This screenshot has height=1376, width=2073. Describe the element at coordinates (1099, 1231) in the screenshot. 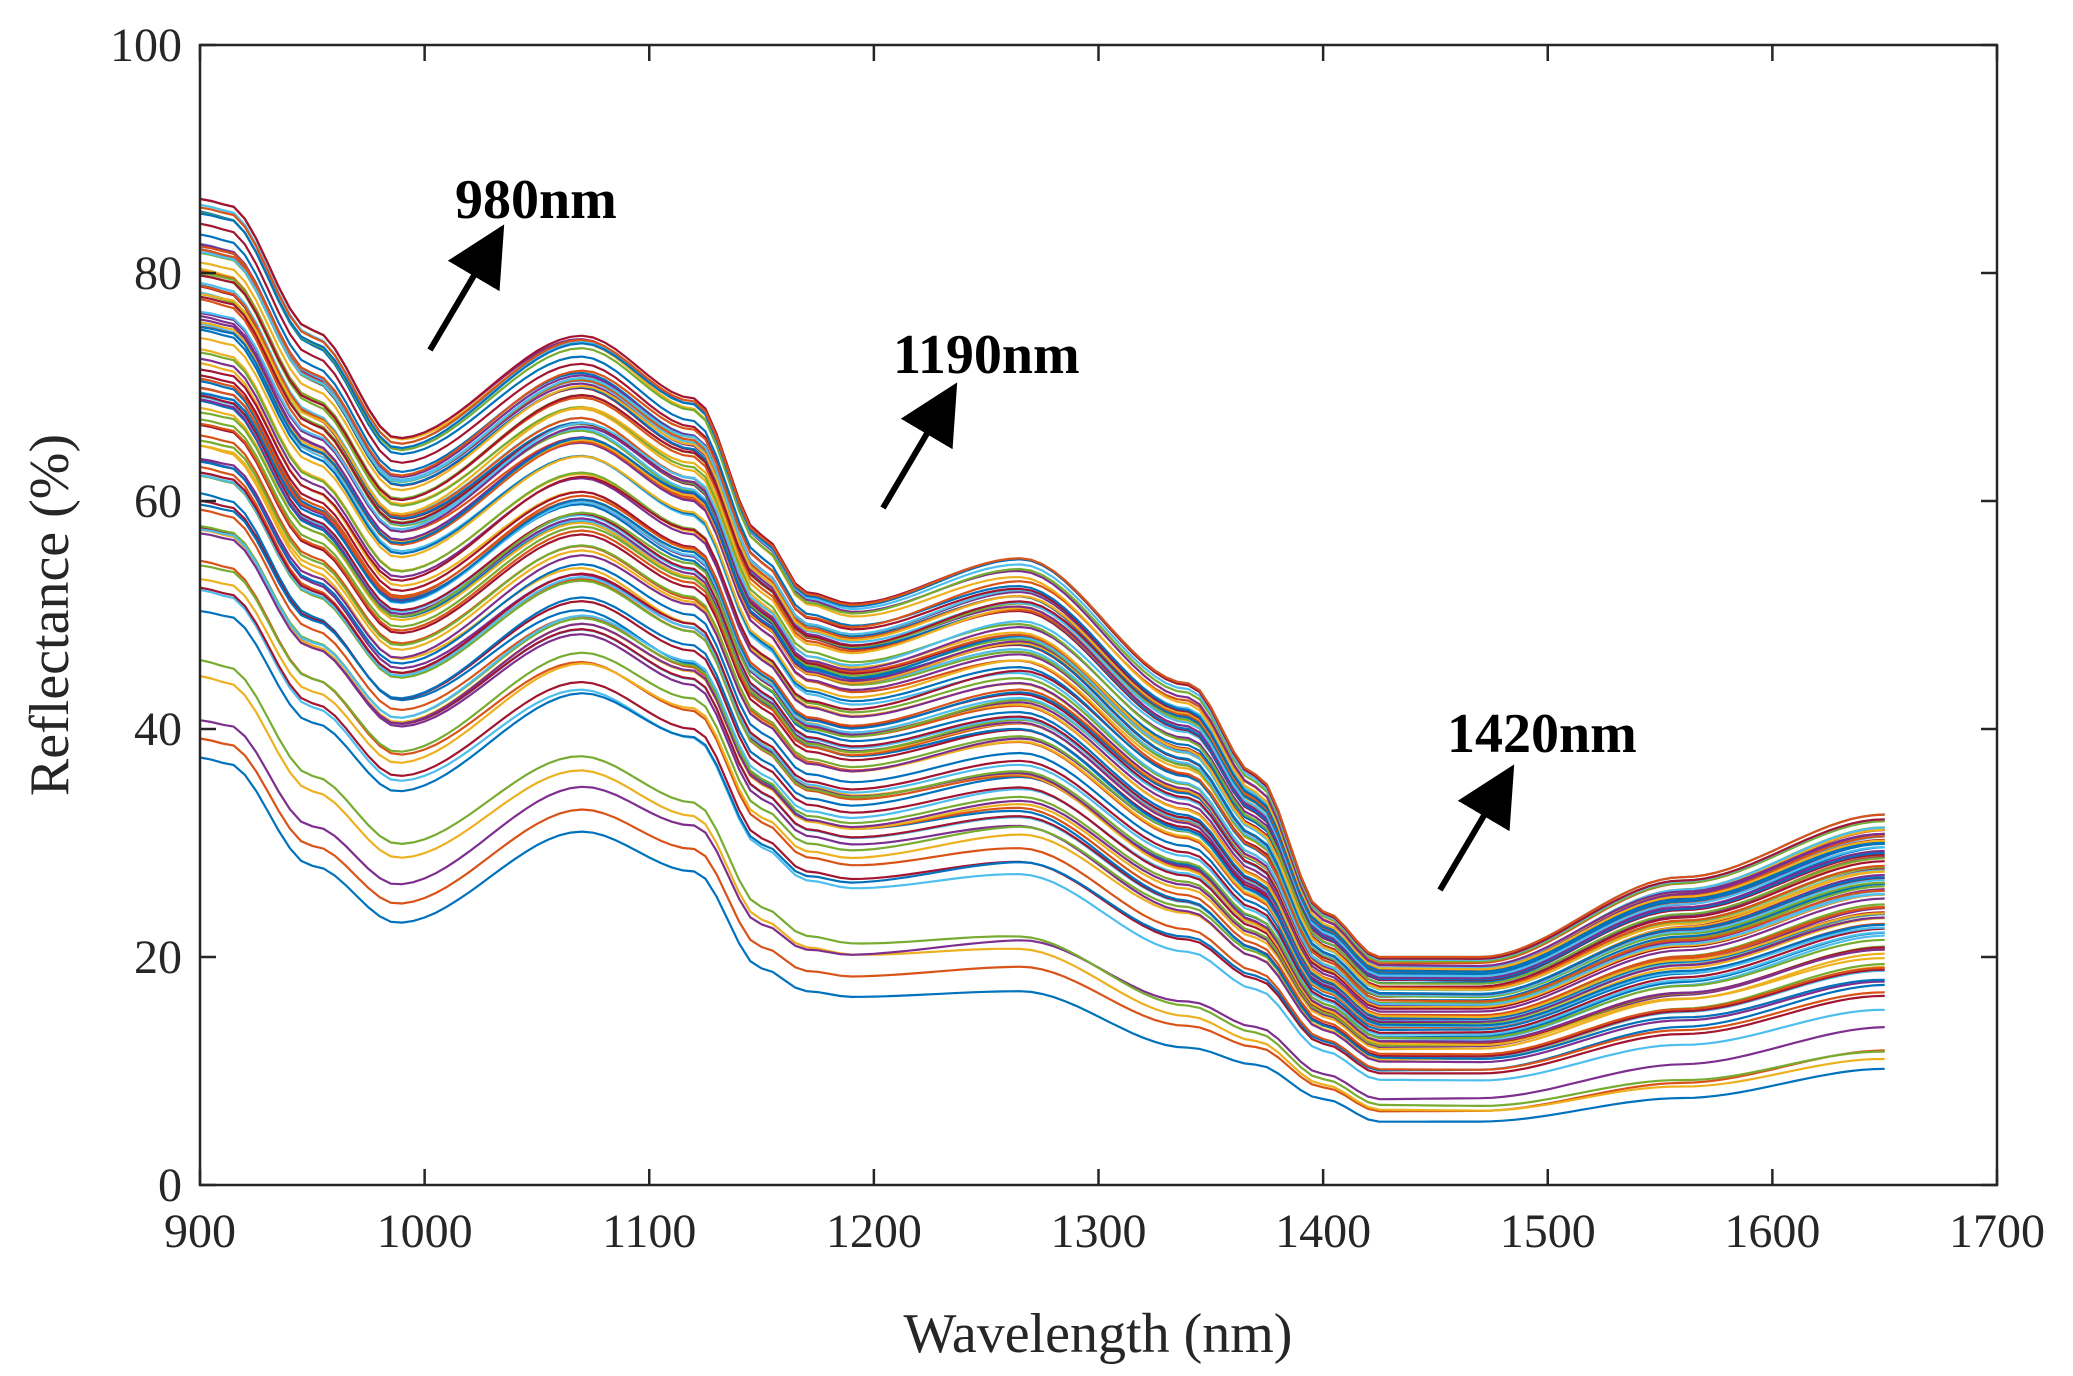

I see `x-tick-label-1300: 1300` at that location.